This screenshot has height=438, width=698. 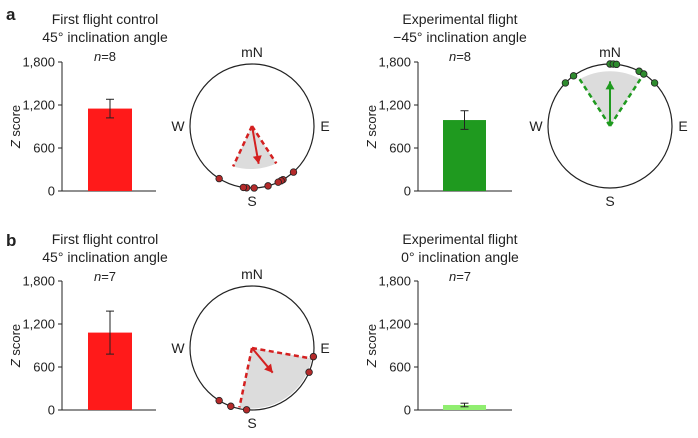 What do you see at coordinates (460, 257) in the screenshot?
I see `chart-subtitle: 0° inclination angle` at bounding box center [460, 257].